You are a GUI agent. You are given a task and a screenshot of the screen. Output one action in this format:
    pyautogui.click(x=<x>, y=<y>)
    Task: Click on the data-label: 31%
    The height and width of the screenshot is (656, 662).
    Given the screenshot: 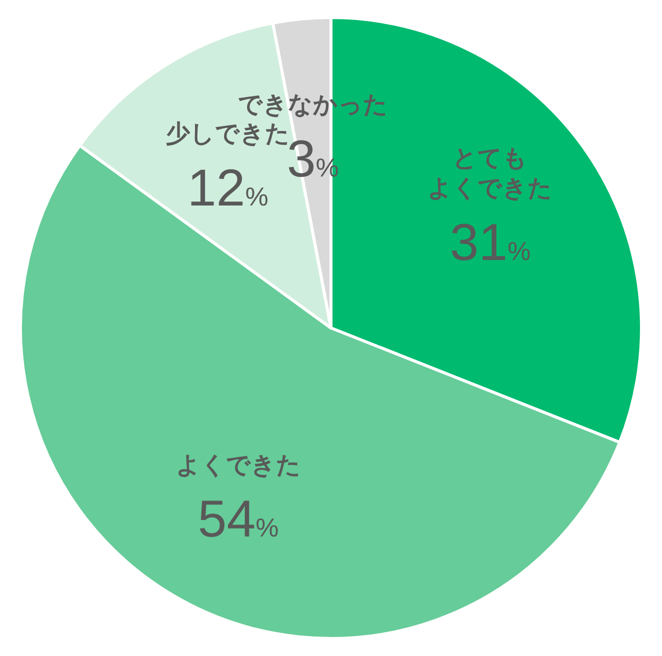 What is the action you would take?
    pyautogui.click(x=490, y=243)
    